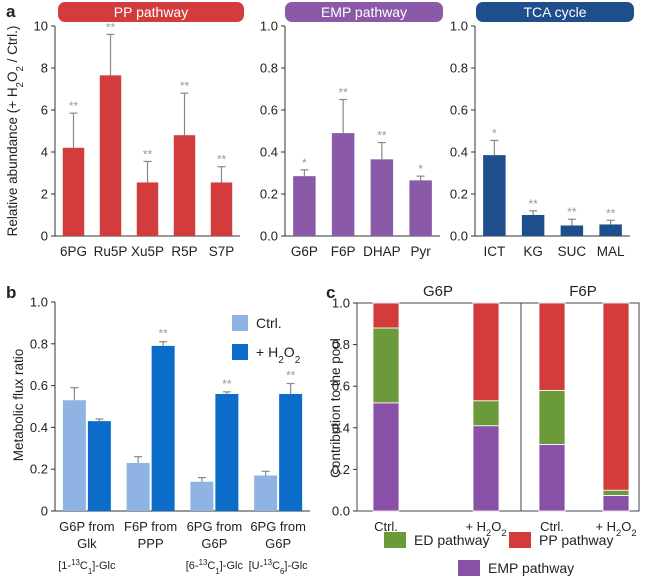 Image resolution: width=648 pixels, height=580 pixels. What do you see at coordinates (533, 204) in the screenshot?
I see `chart-a3-sig-KG: **` at bounding box center [533, 204].